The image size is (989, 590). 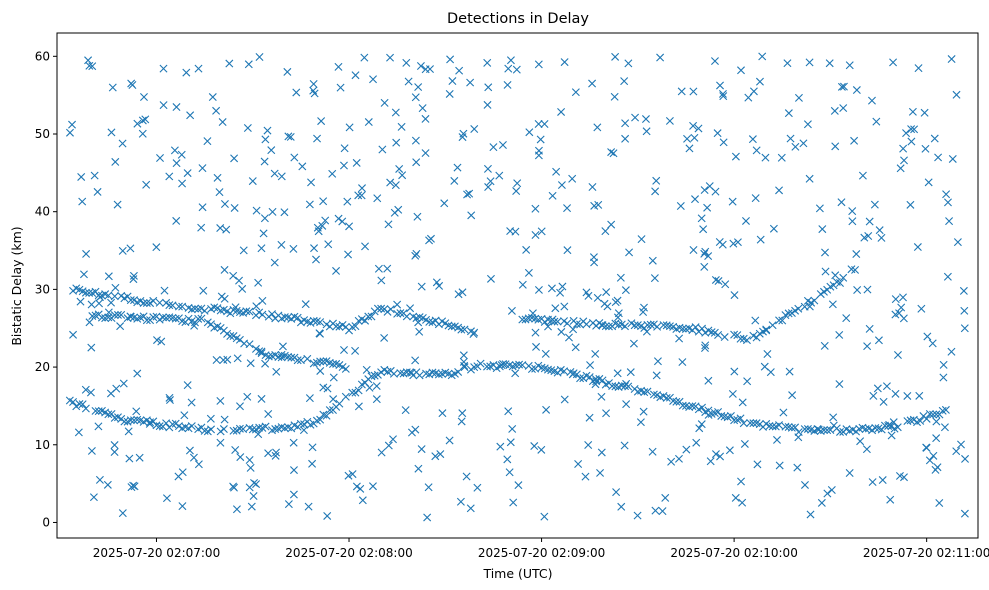 I want to click on y-tick-label: 40, so click(x=42, y=212).